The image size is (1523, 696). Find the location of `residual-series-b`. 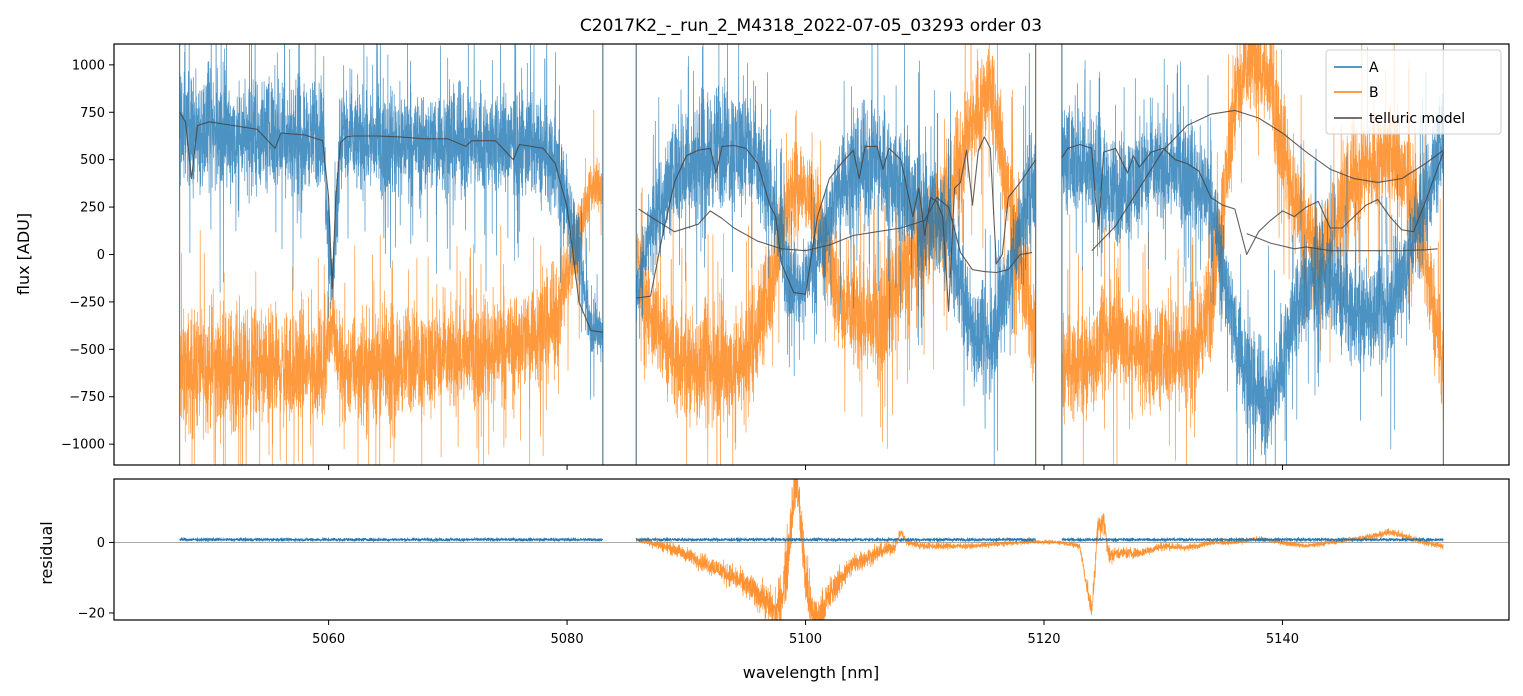

residual-series-b is located at coordinates (1039, 549).